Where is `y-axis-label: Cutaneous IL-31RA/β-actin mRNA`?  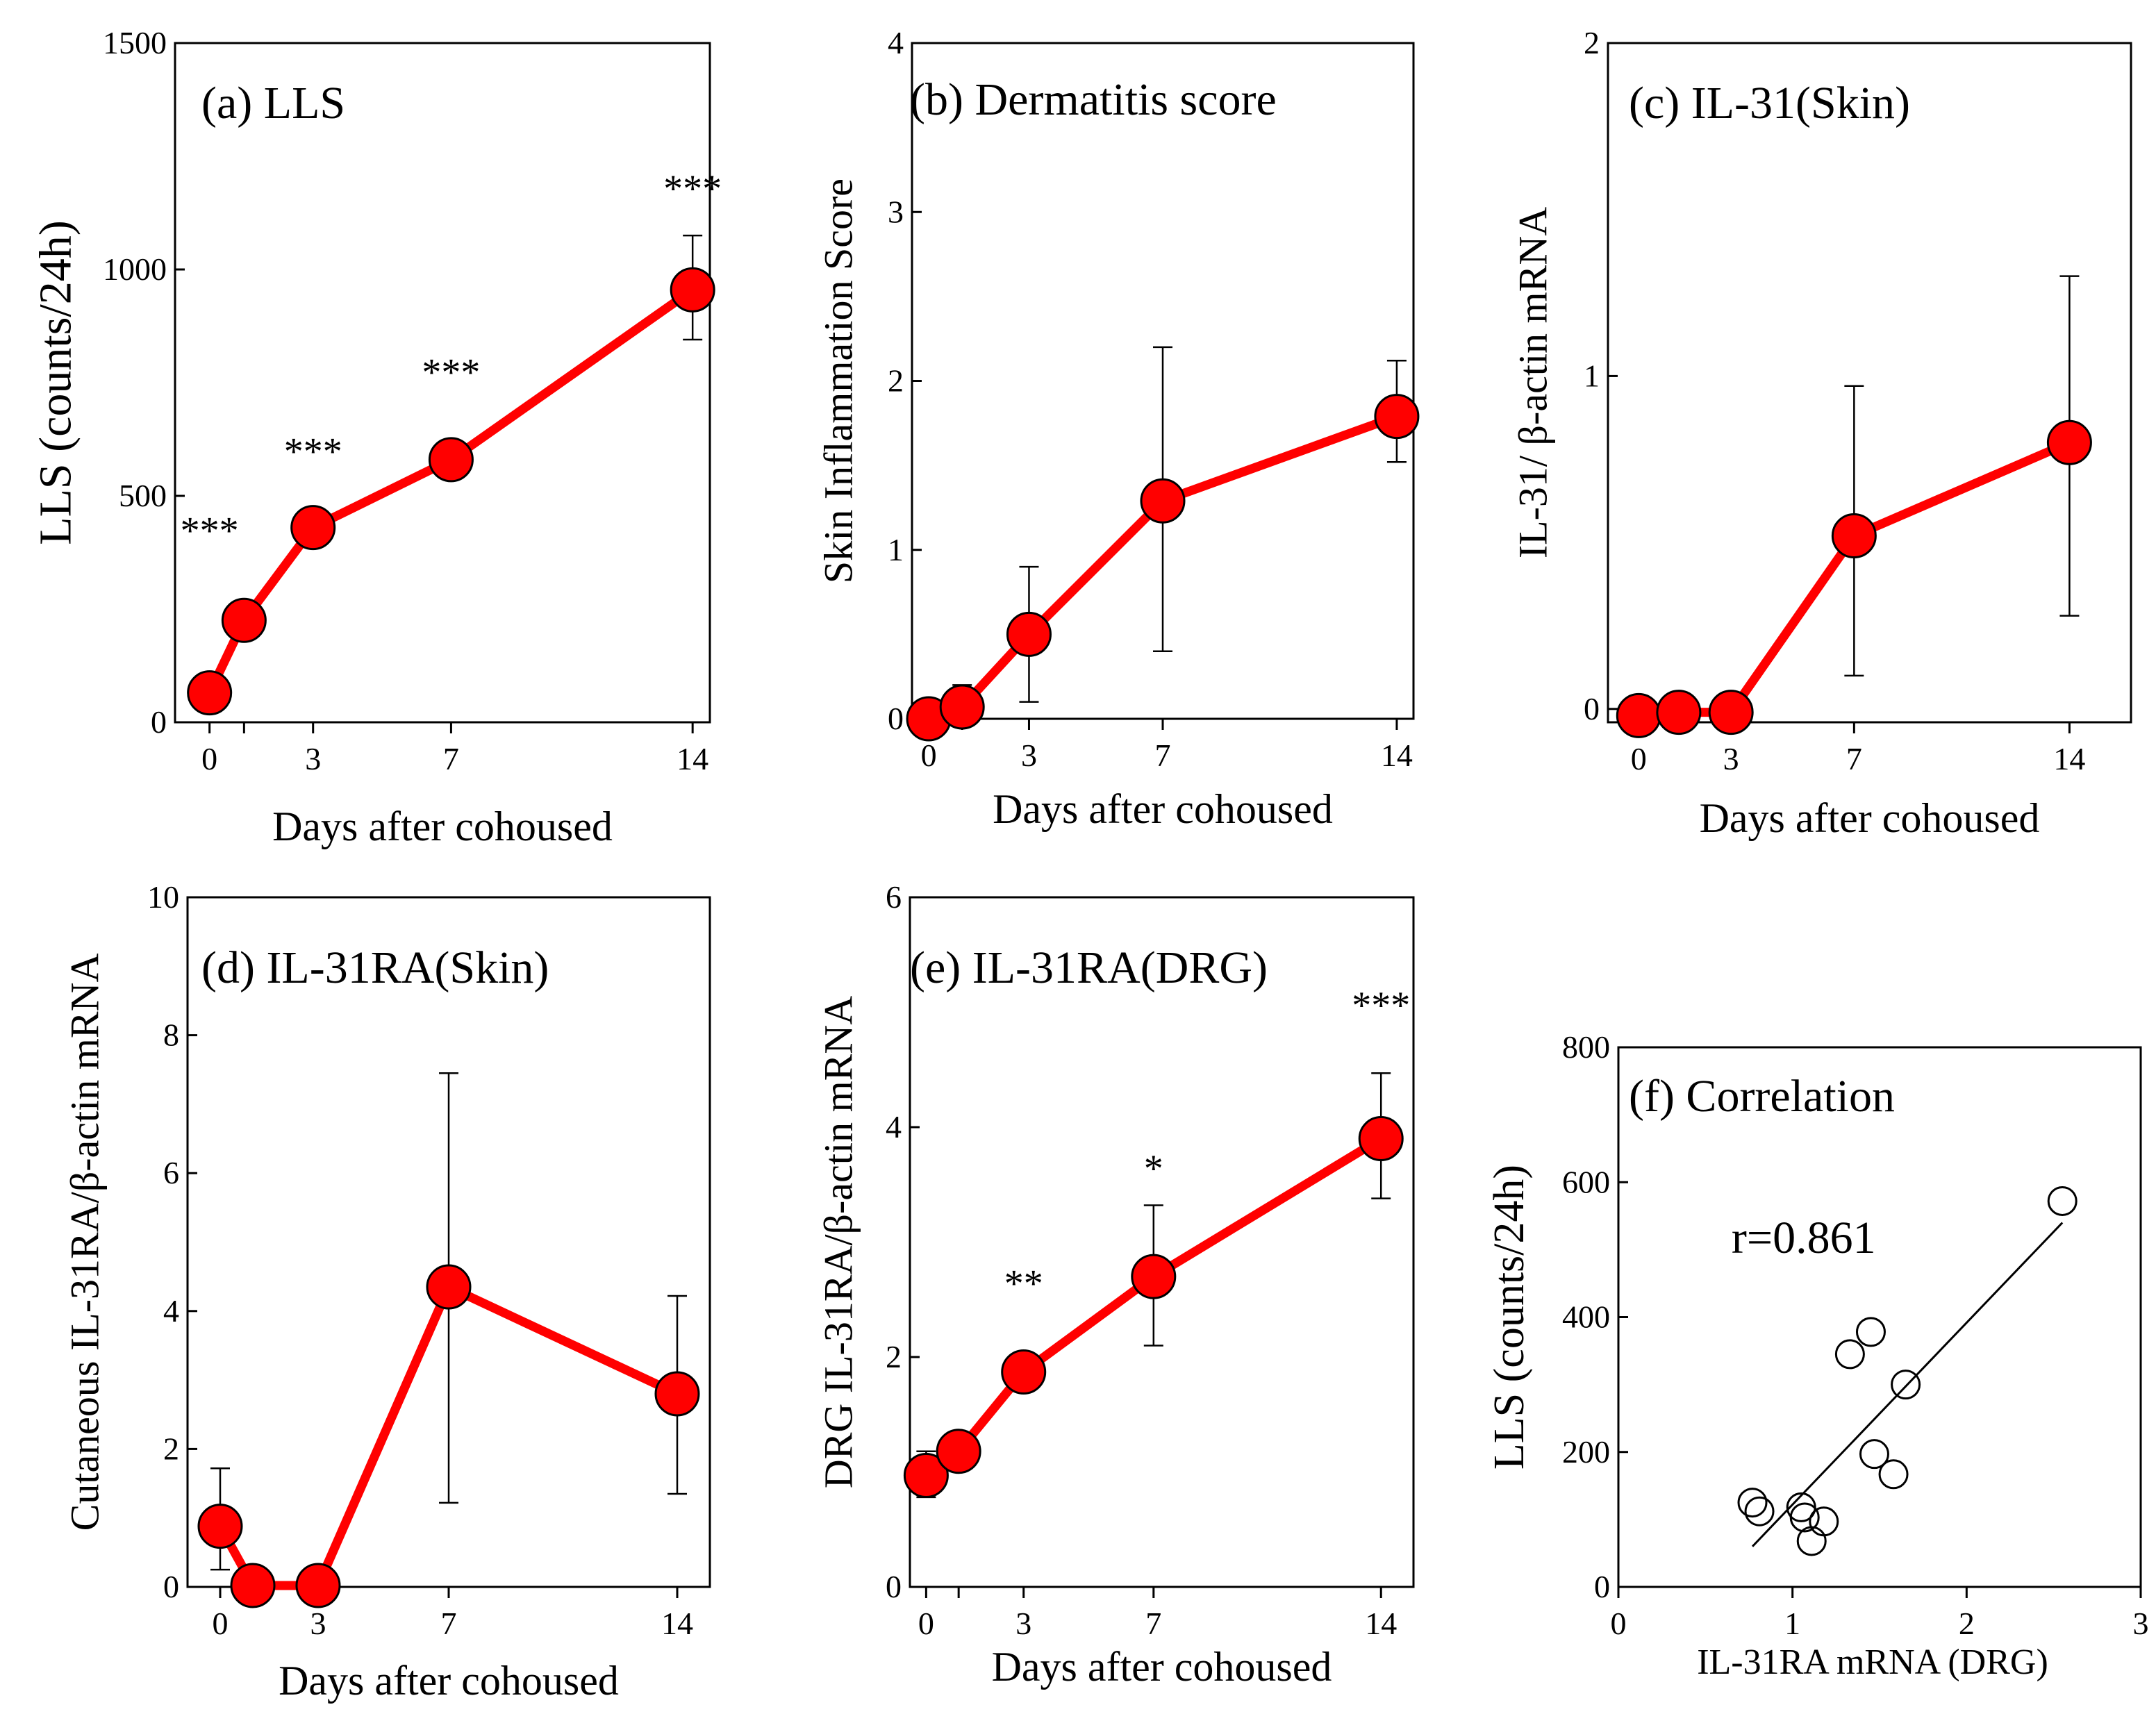
y-axis-label: Cutaneous IL-31RA/β-actin mRNA is located at coordinates (85, 1242).